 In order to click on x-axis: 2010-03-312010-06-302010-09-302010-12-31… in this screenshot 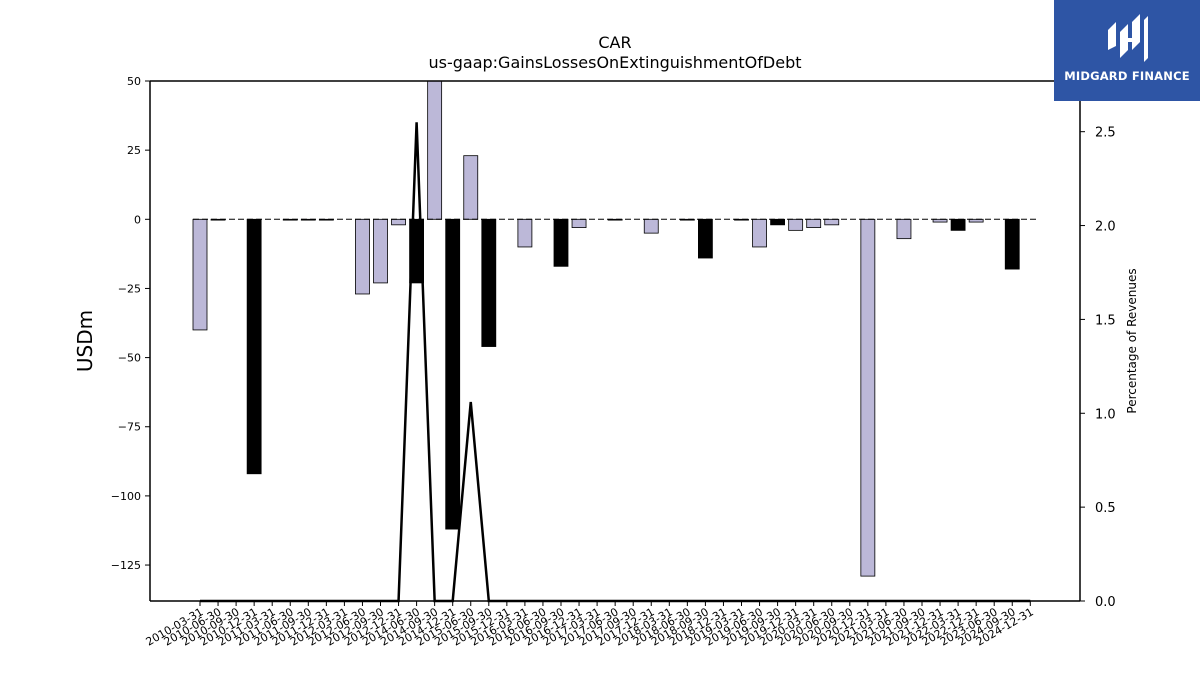, I will do `click(590, 625)`.